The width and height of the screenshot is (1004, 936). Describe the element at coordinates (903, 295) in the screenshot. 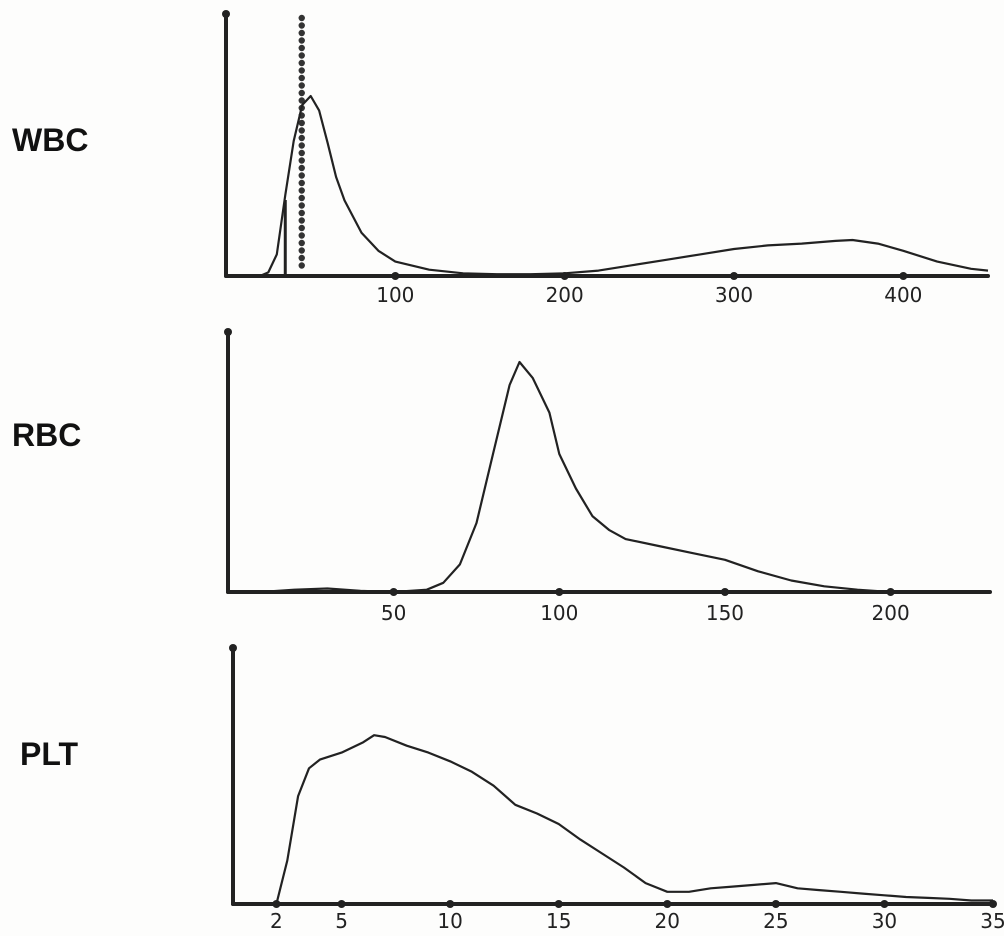

I see `x-tick-label-wbc: 400` at that location.